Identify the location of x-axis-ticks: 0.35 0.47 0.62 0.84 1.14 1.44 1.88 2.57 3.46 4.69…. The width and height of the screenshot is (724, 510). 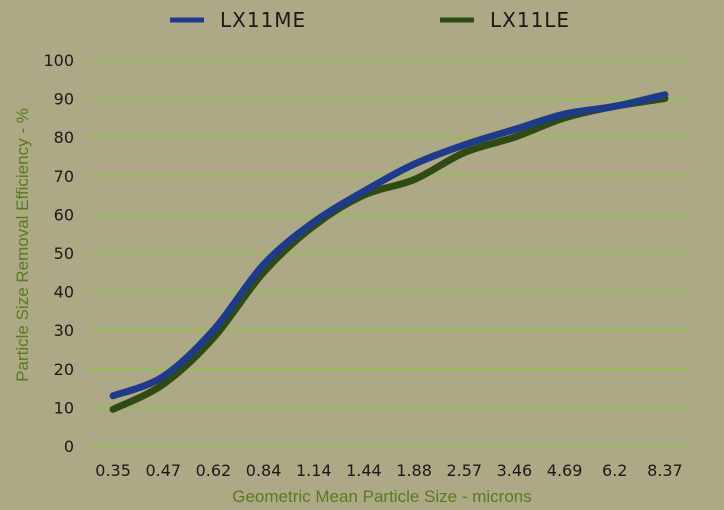
(388, 470).